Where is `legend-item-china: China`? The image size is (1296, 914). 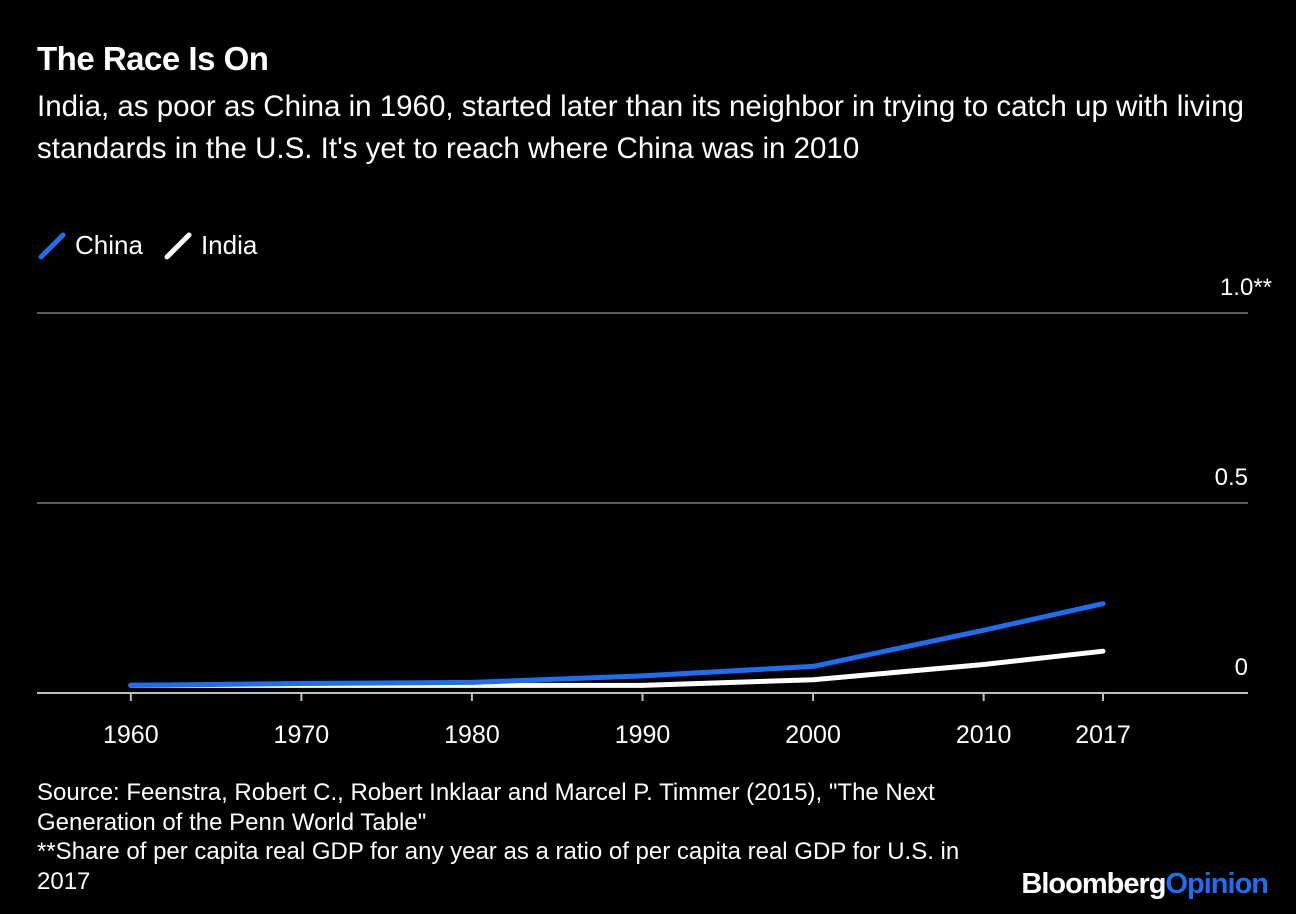 legend-item-china: China is located at coordinates (90, 245).